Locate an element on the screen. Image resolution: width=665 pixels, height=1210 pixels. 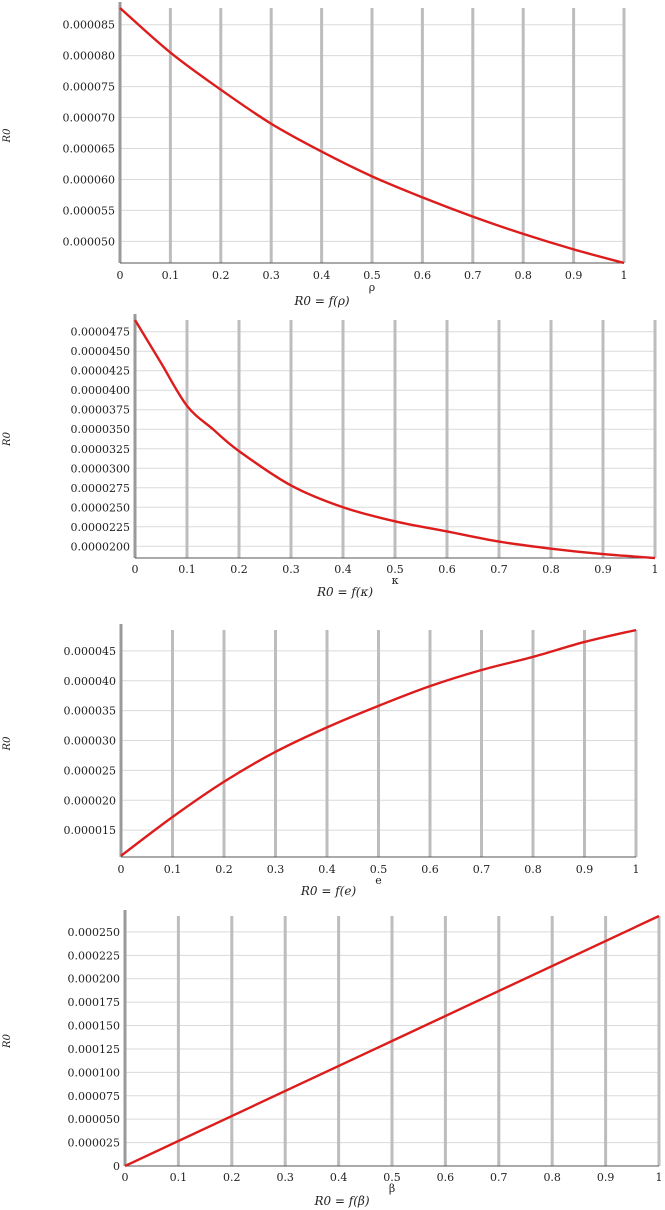
y-tick-label: 0.0000300 is located at coordinates (101, 468).